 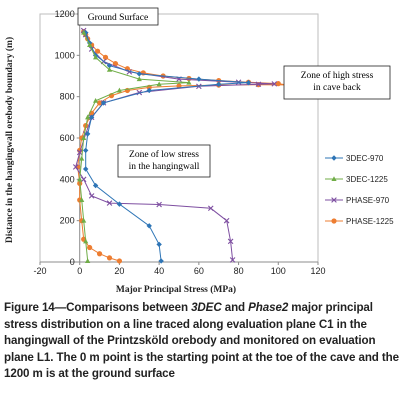 I want to click on x-tick-label: 120, so click(x=317, y=271).